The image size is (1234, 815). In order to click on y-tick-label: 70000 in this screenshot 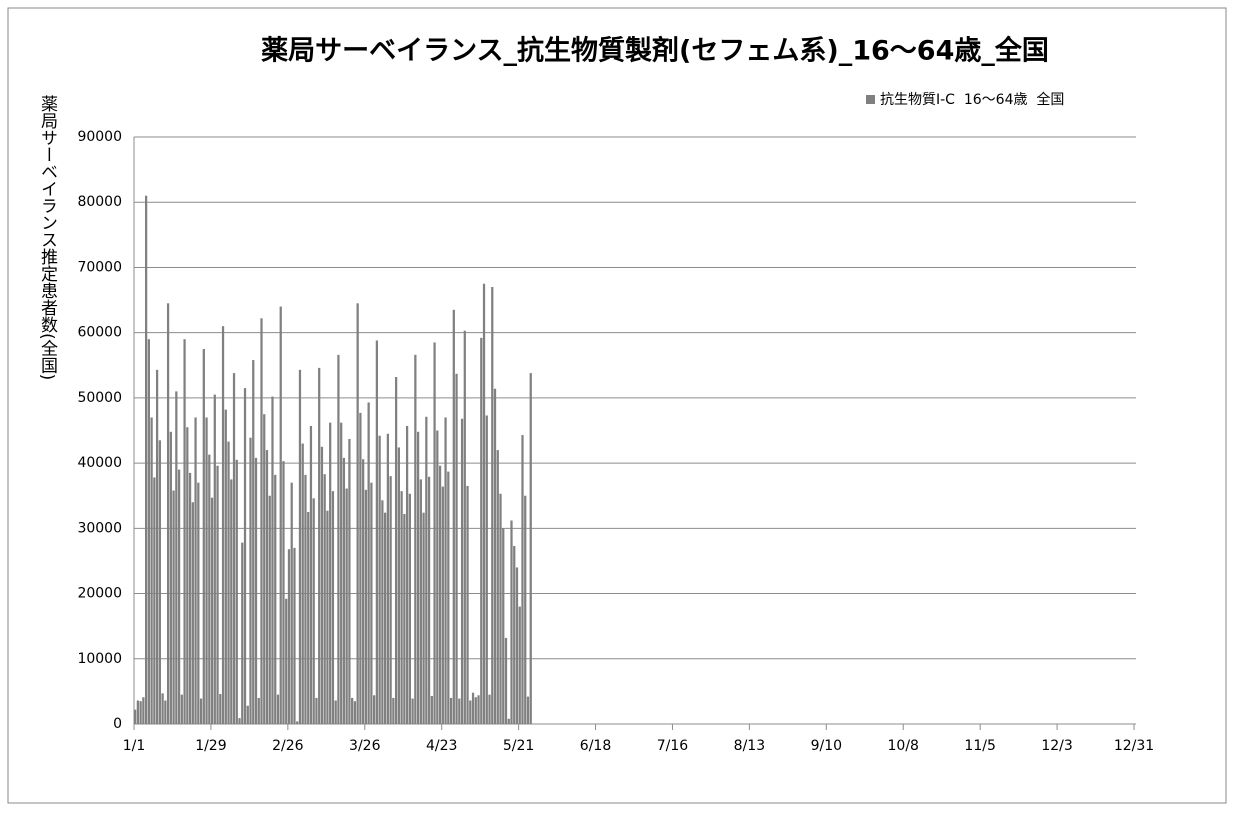, I will do `click(99, 267)`.